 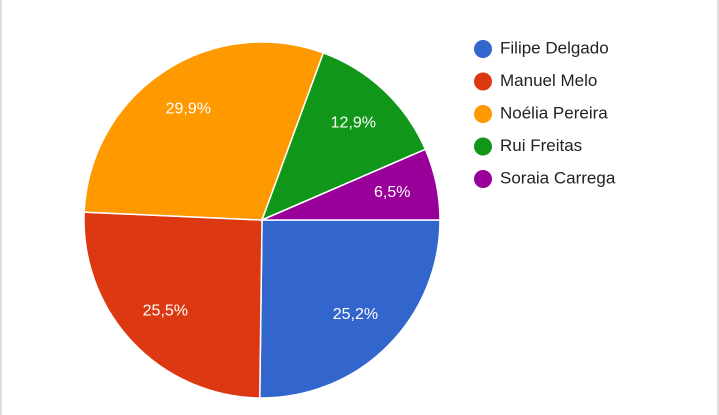 What do you see at coordinates (355, 314) in the screenshot?
I see `data-label: 25,2%` at bounding box center [355, 314].